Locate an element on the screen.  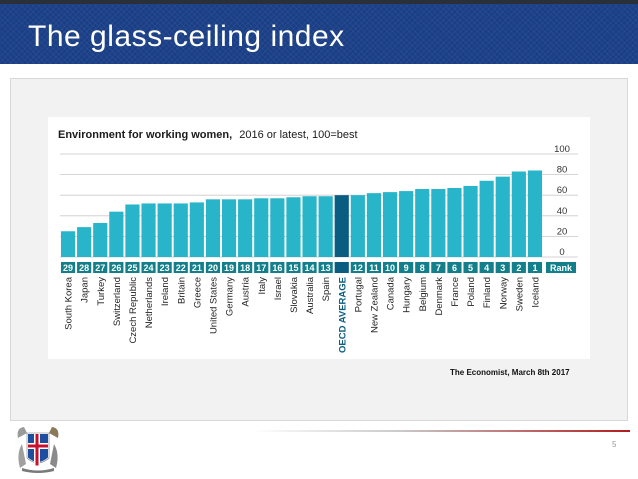
rank-label: 29 is located at coordinates (68, 268).